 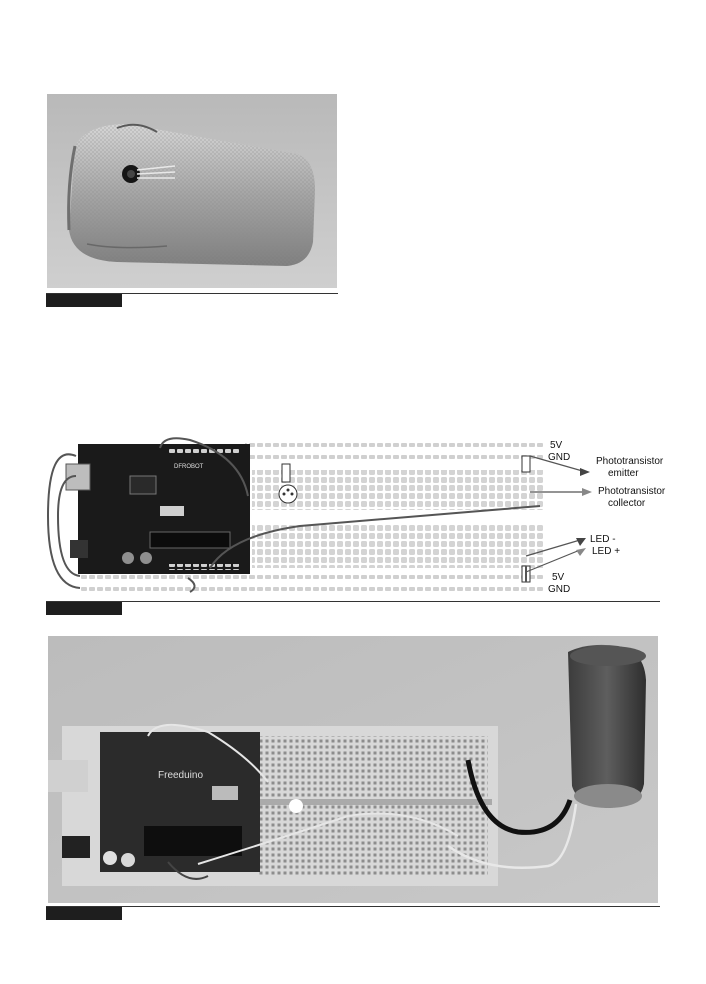 What do you see at coordinates (559, 589) in the screenshot?
I see `bottom-gnd-label: GND` at bounding box center [559, 589].